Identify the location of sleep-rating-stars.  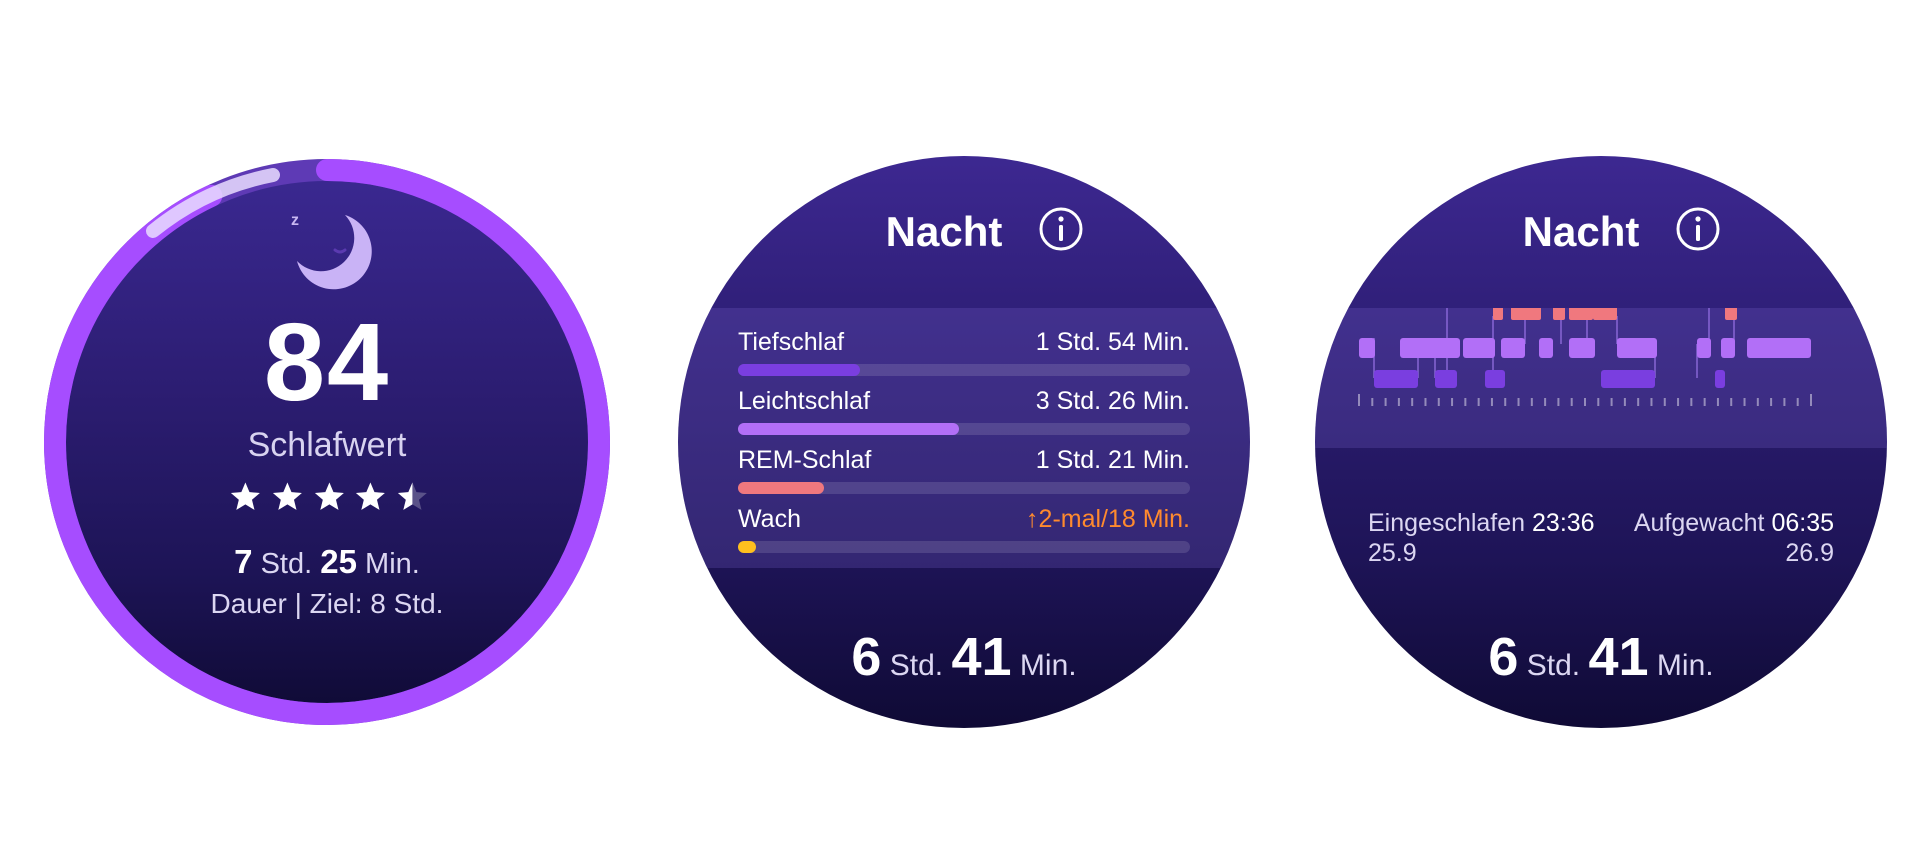
(329, 500).